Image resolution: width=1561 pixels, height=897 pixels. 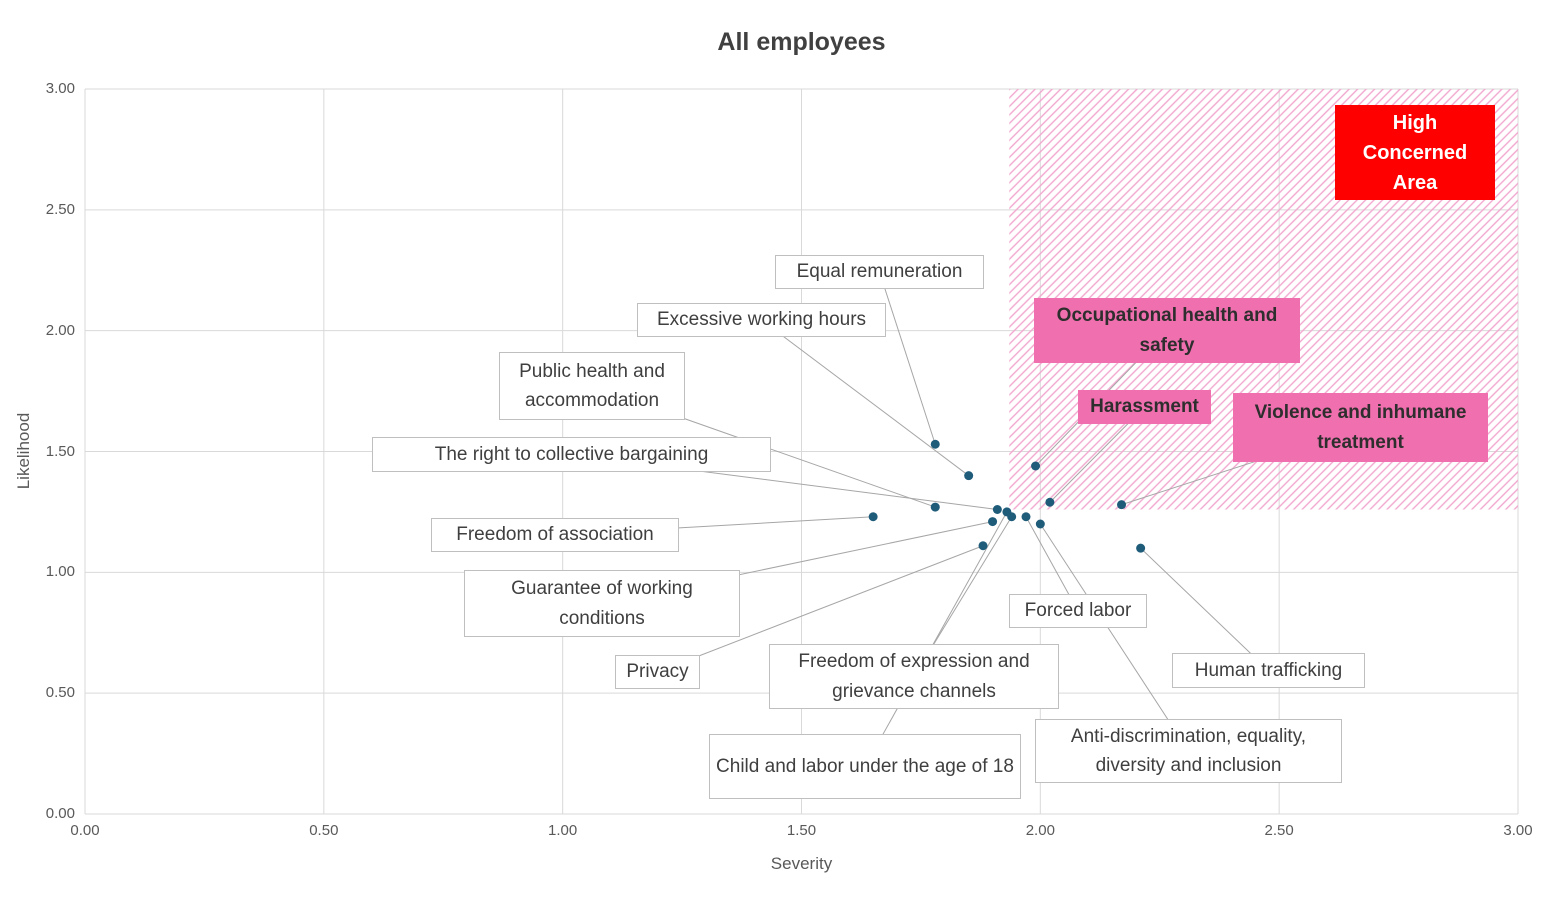 What do you see at coordinates (1279, 830) in the screenshot?
I see `x-tick-label: 2.50` at bounding box center [1279, 830].